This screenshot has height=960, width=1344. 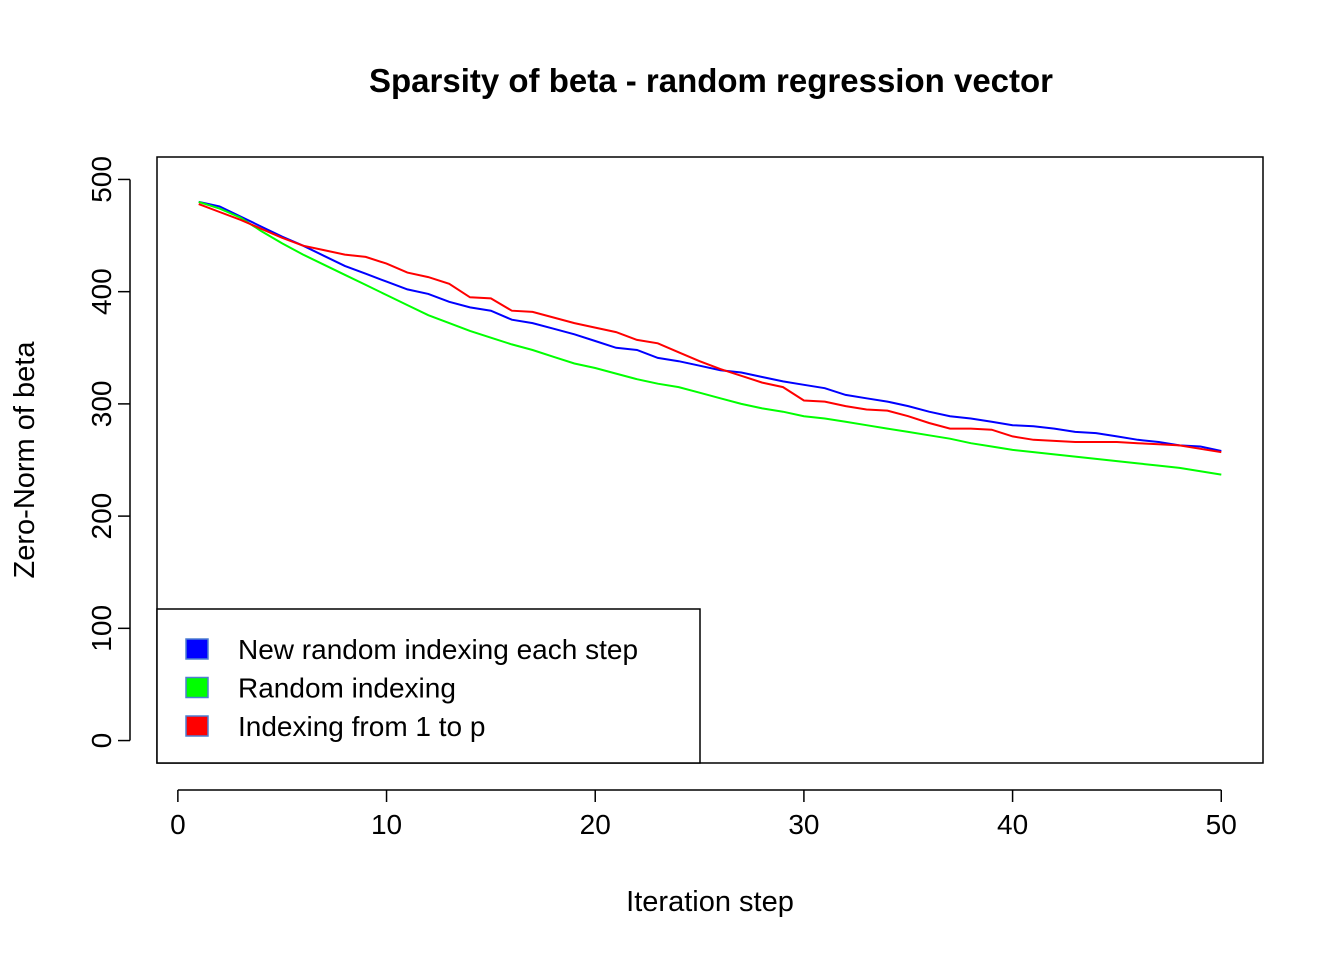 I want to click on x-tick-label: 0, so click(x=178, y=824).